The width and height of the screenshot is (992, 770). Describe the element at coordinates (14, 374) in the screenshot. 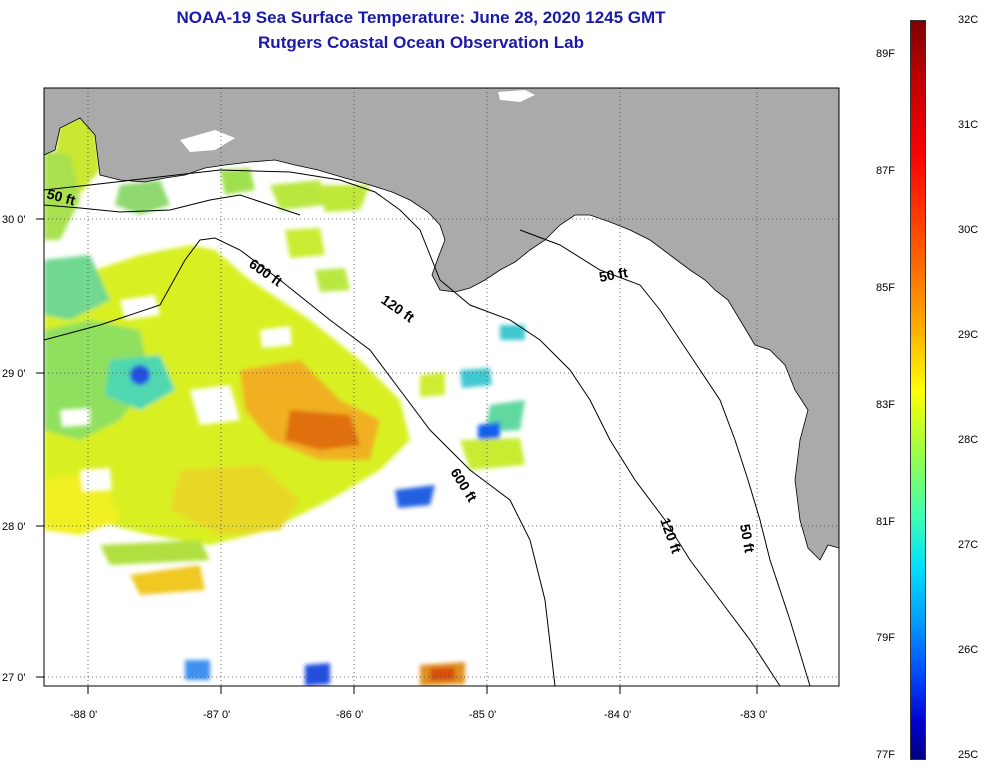

I see `lat-label: 29 0'` at that location.